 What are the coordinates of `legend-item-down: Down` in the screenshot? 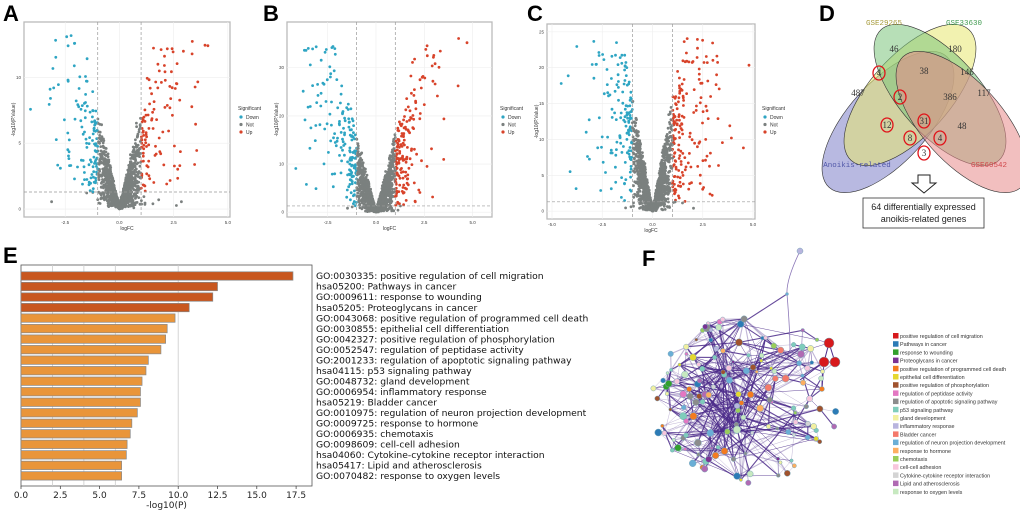 It's located at (776, 118).